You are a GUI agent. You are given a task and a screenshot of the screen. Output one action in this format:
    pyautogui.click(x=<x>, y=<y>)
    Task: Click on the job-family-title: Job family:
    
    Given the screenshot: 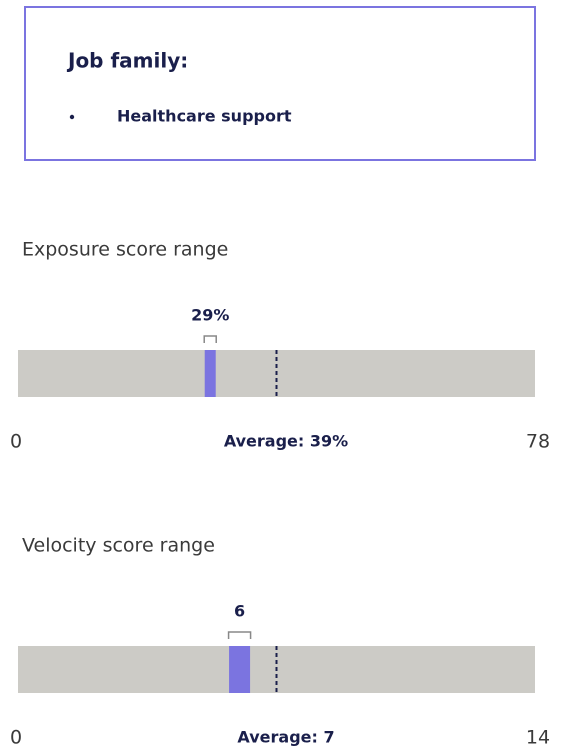 What is the action you would take?
    pyautogui.click(x=127, y=61)
    